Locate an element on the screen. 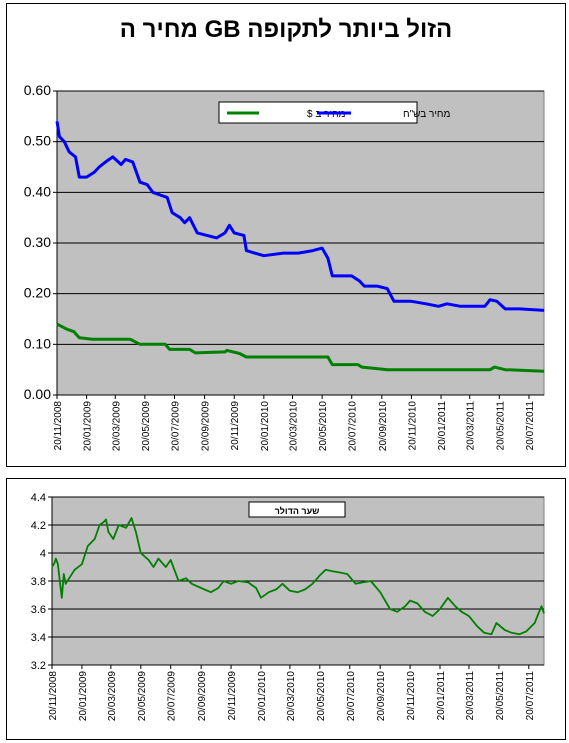 The width and height of the screenshot is (569, 743). x-tick-label: 20/03/2010 is located at coordinates (293, 426).